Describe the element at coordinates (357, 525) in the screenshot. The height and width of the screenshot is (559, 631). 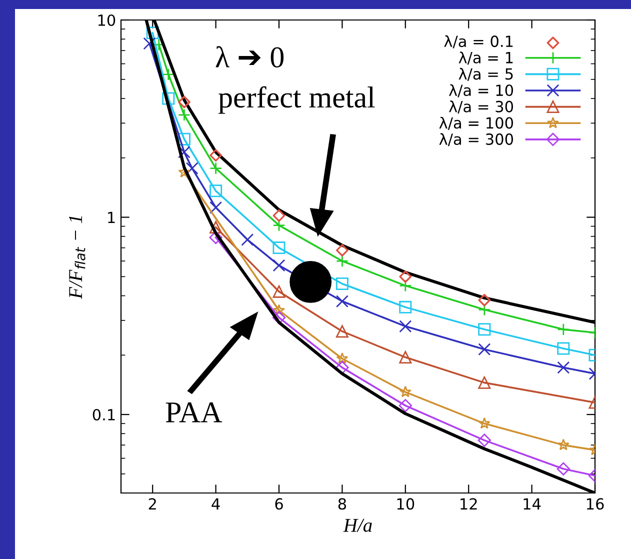
I see `x-axis-title: H/a` at that location.